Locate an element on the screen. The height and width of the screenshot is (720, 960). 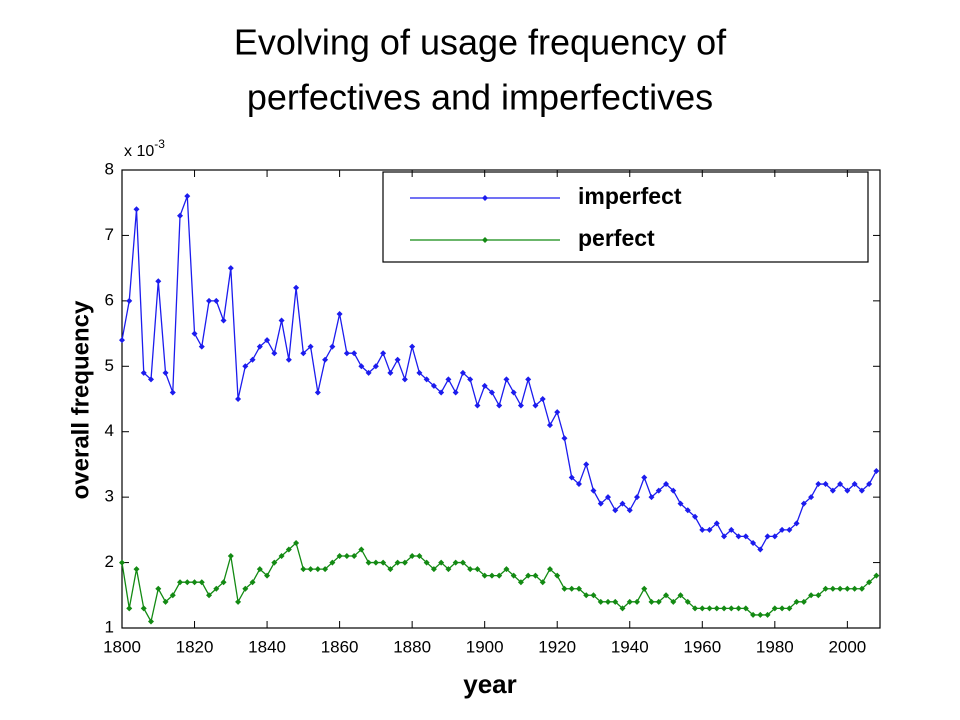
y-axis-label: overall frequency is located at coordinates (80, 399).